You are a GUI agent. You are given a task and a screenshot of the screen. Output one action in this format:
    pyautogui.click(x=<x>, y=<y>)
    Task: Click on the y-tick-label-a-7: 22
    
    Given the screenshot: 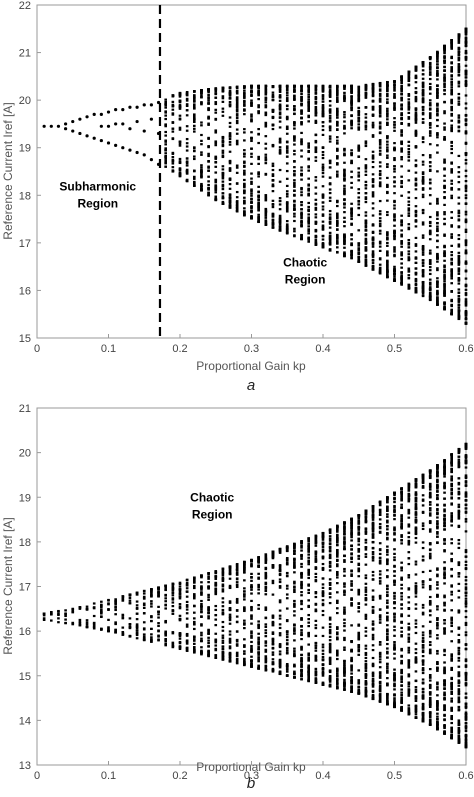 What is the action you would take?
    pyautogui.click(x=25, y=6)
    